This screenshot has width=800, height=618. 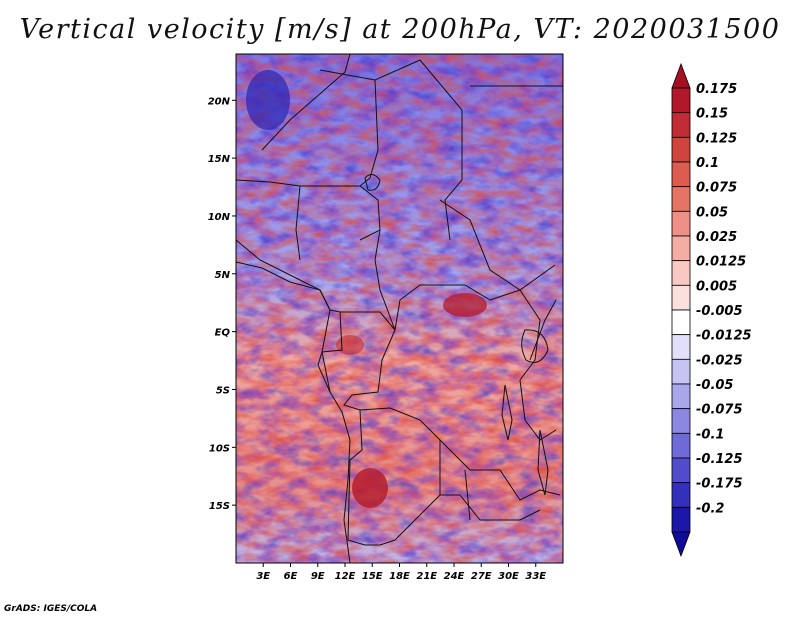 I want to click on colorbar-label: -0.025, so click(x=719, y=360).